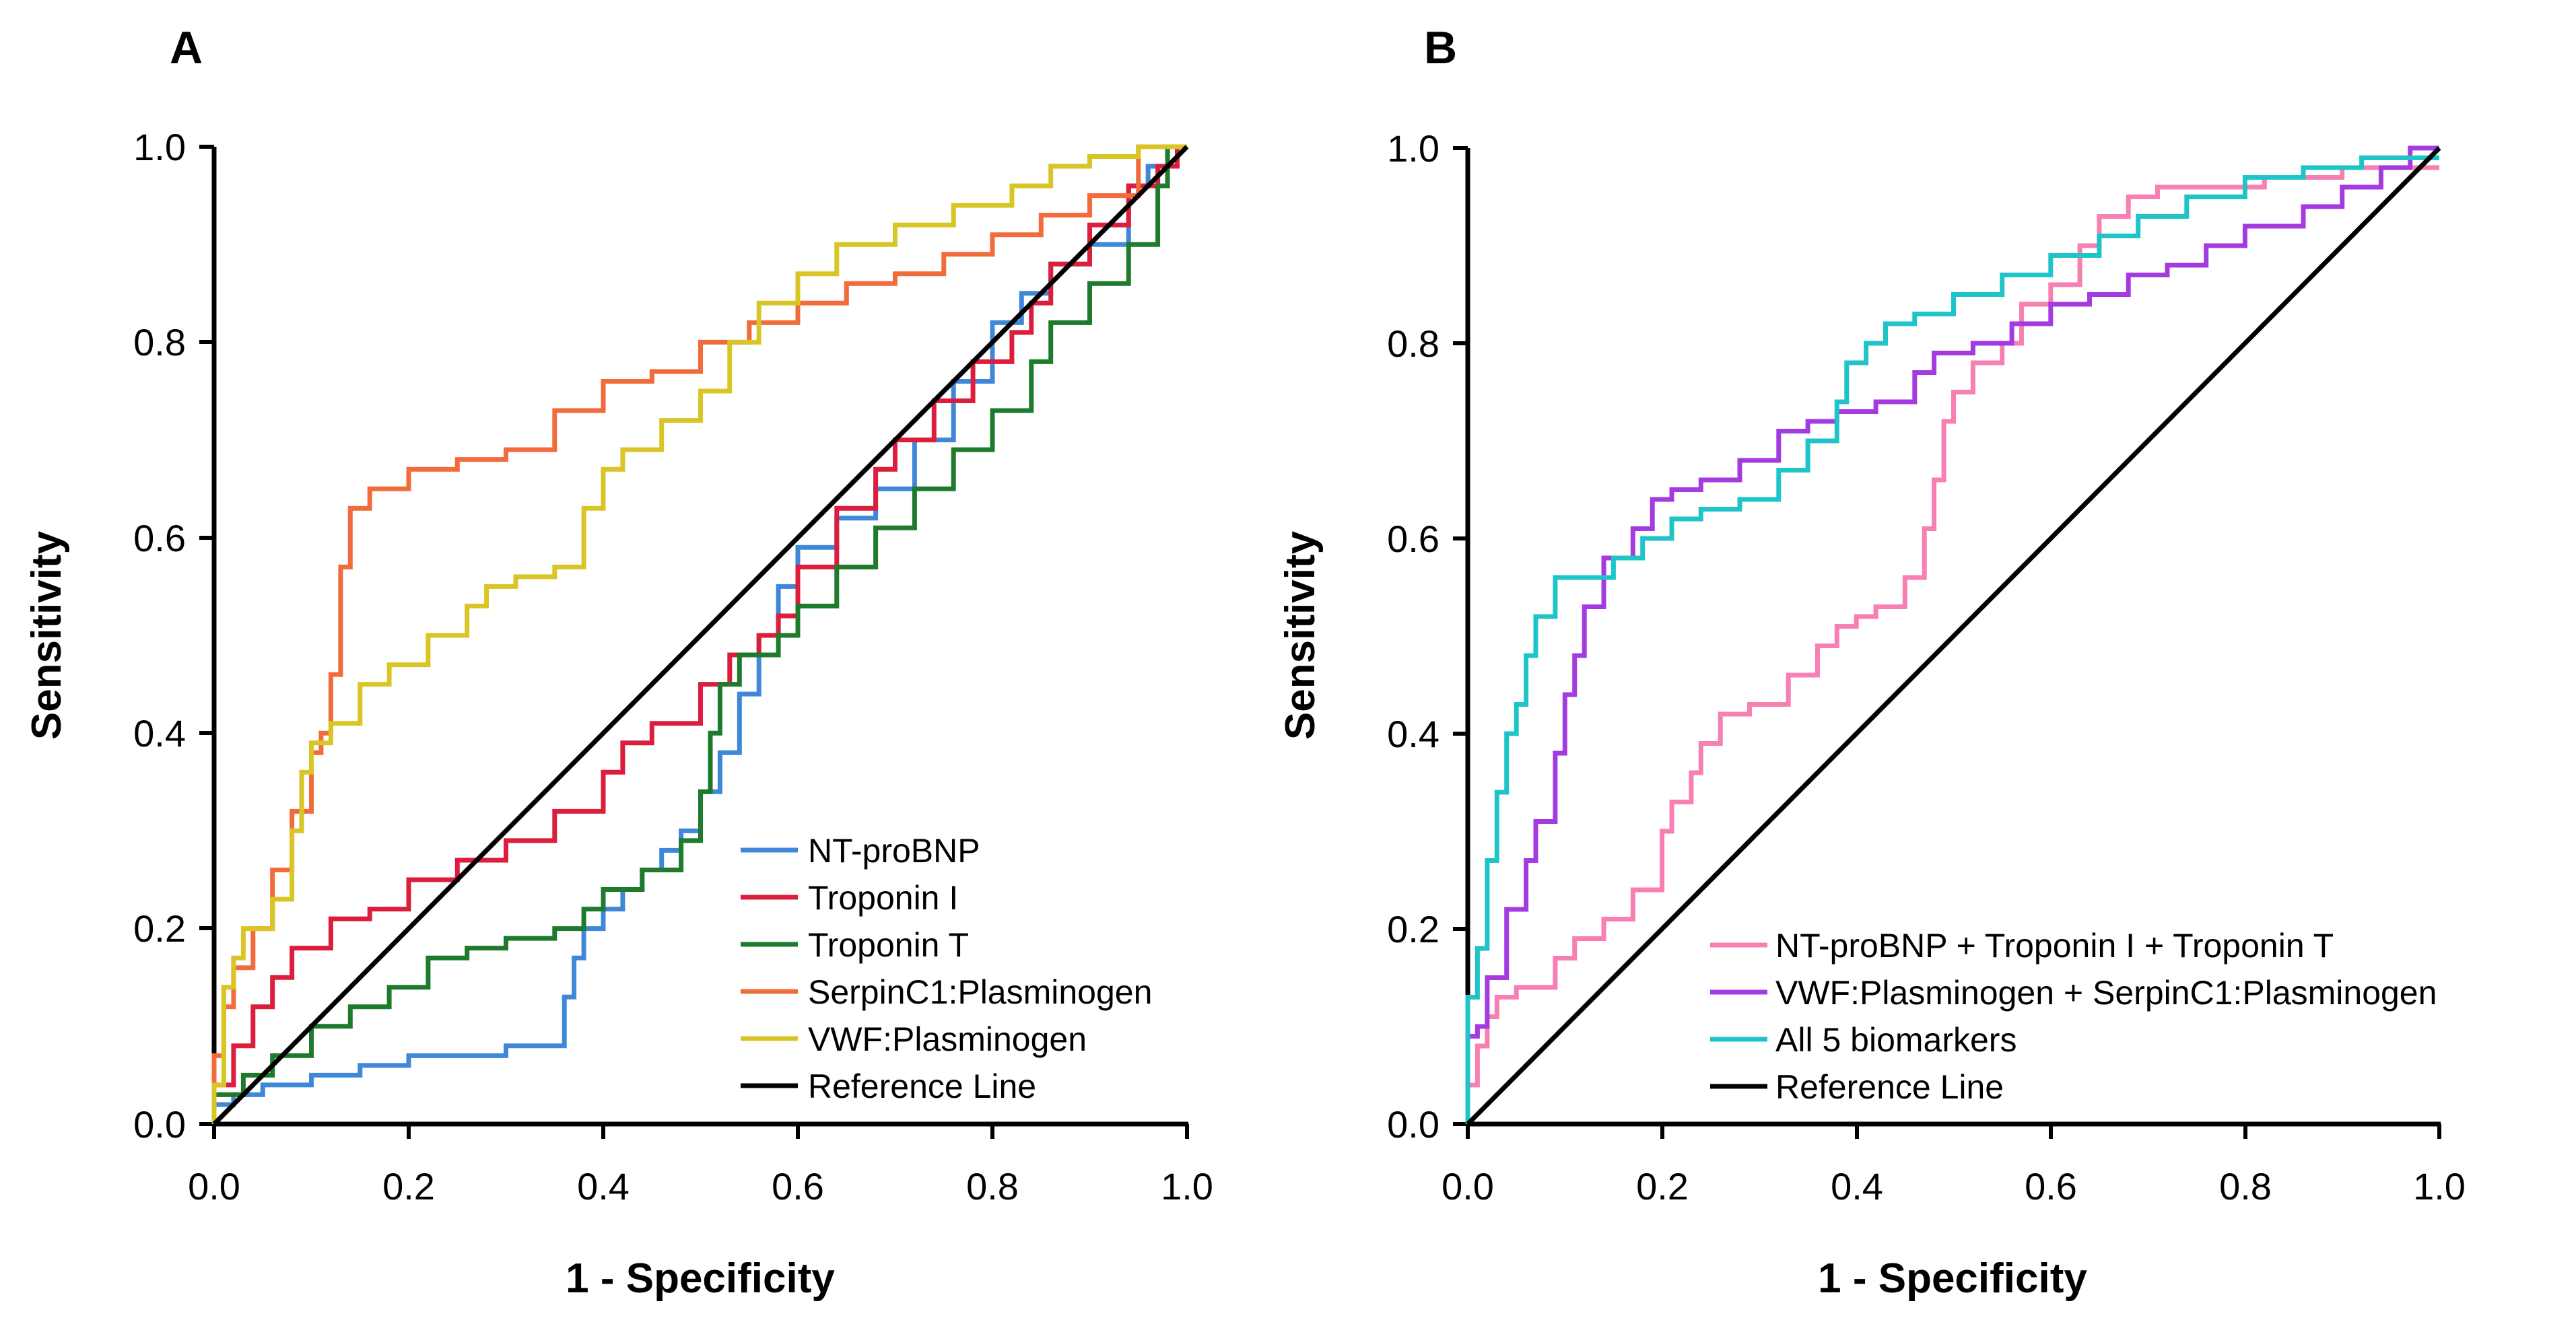  What do you see at coordinates (2106, 993) in the screenshot?
I see `legend-label-vwf-serpinc1: VWF:Plasminogen + SerpinC1:Plasminogen` at bounding box center [2106, 993].